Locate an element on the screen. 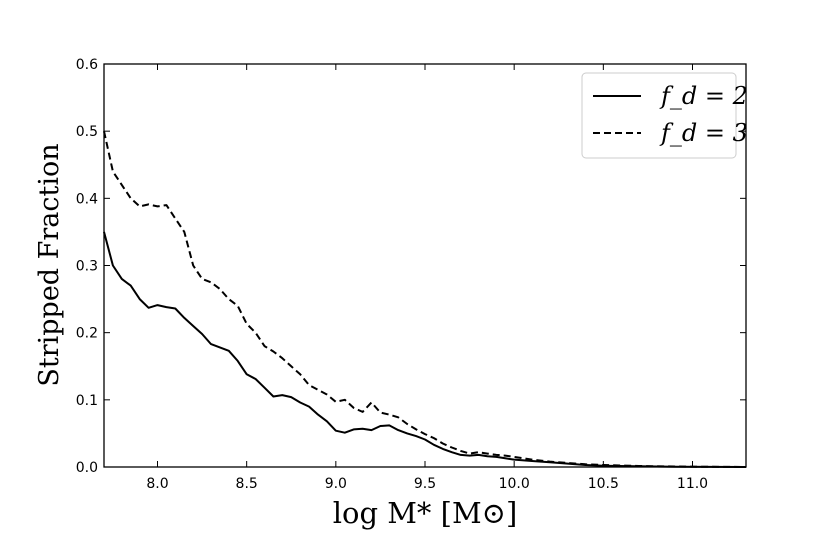 This screenshot has height=534, width=830. x-tick-label: 11.0 is located at coordinates (692, 484).